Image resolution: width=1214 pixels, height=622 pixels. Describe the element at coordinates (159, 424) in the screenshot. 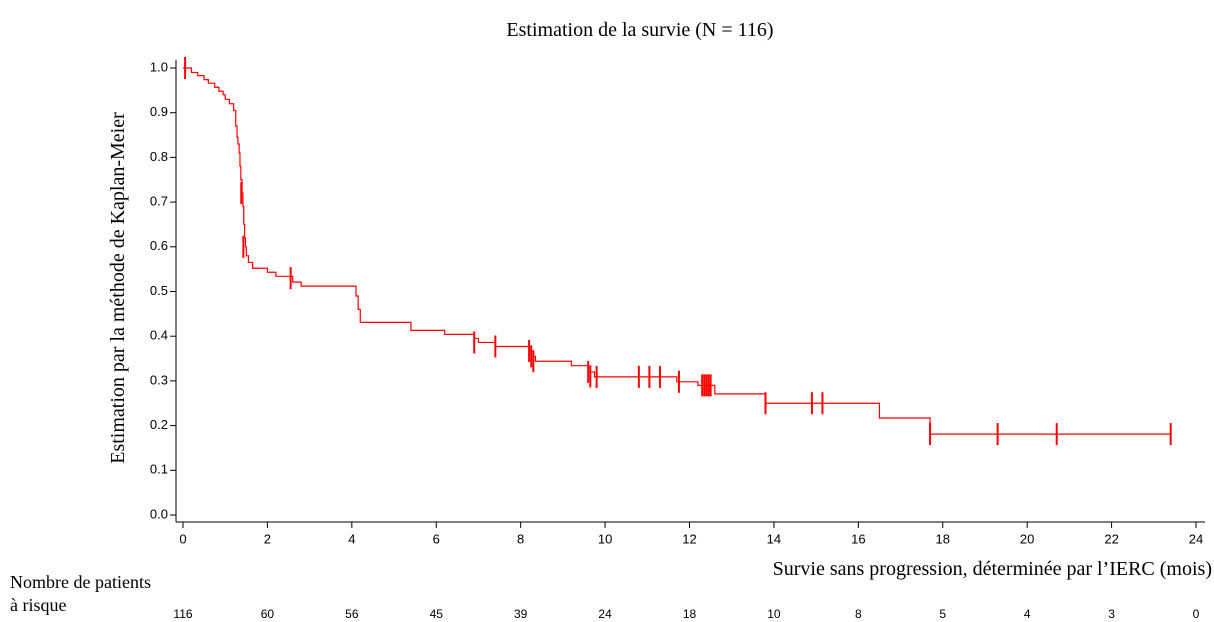

I see `y-tick-label: 0.2` at that location.